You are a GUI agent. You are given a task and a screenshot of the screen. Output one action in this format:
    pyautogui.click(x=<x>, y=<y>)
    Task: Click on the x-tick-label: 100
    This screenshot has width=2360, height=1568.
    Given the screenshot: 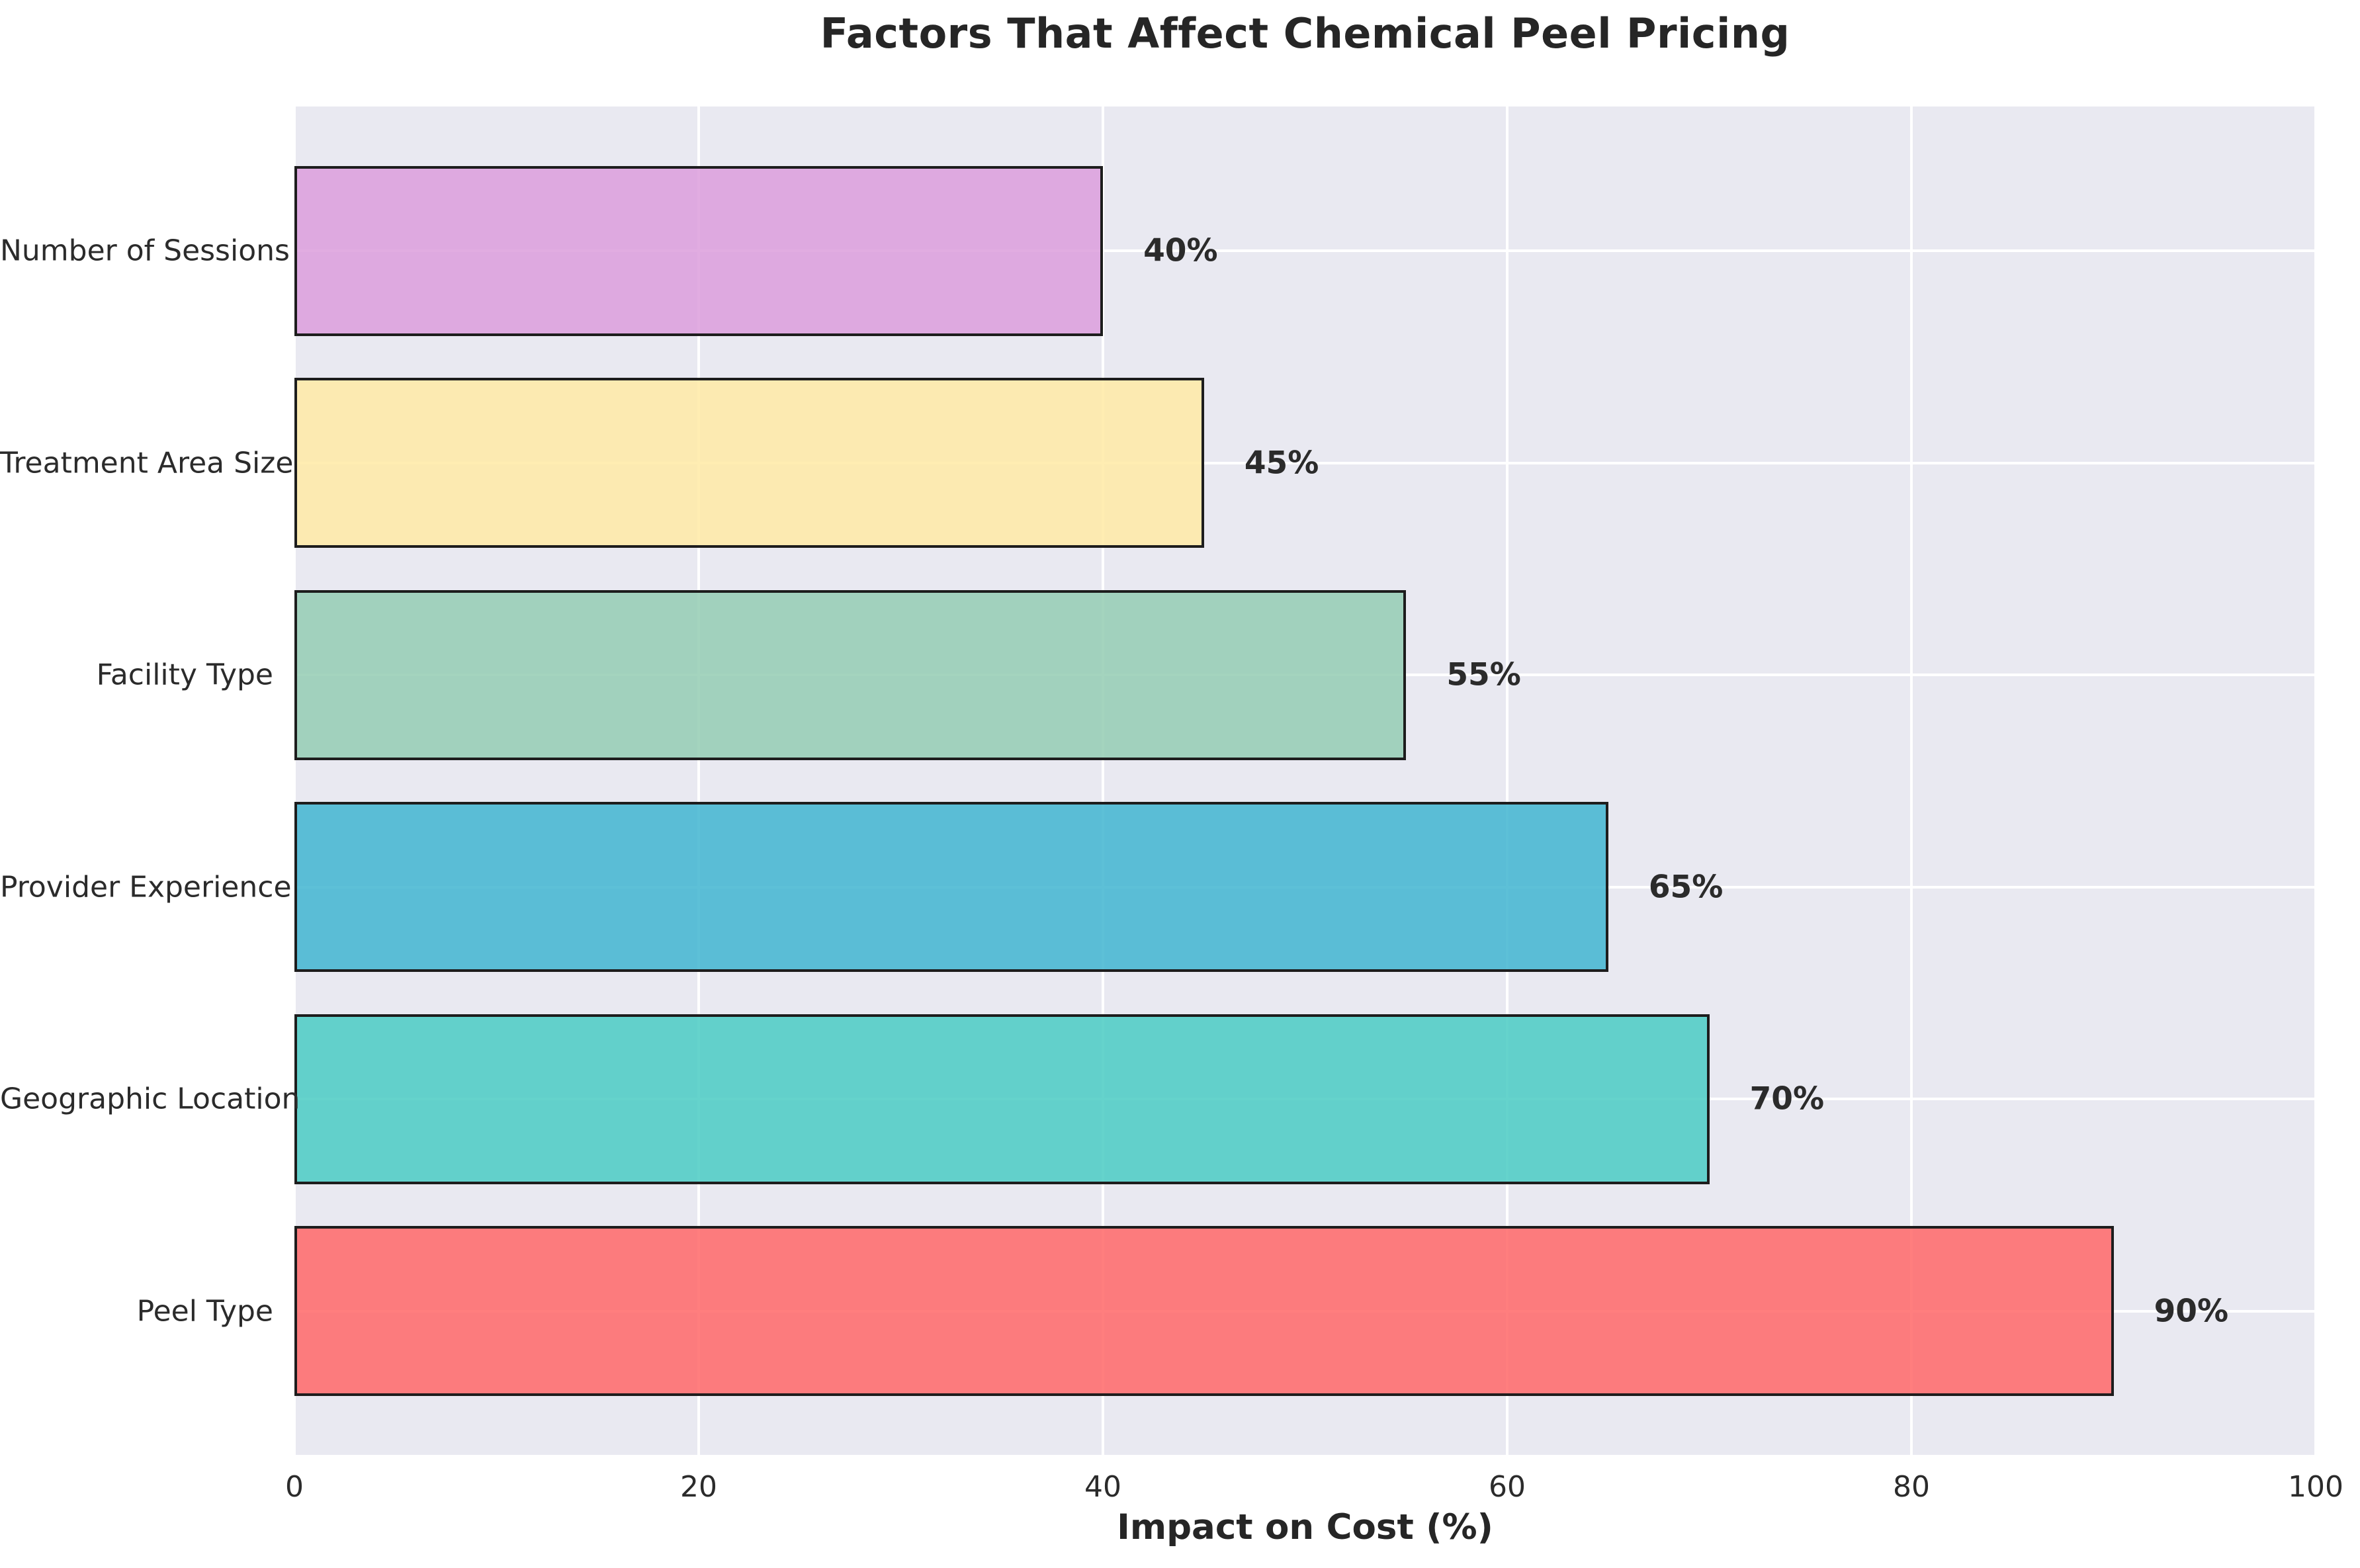 What is the action you would take?
    pyautogui.click(x=2315, y=1487)
    